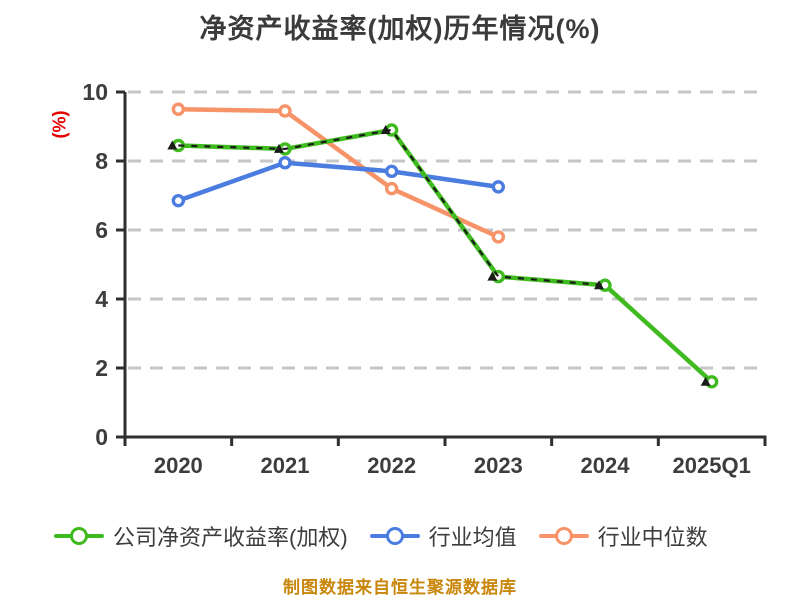 This screenshot has height=600, width=800. What do you see at coordinates (230, 537) in the screenshot?
I see `legend-label-company-roe: 公司净资产收益率(加权)` at bounding box center [230, 537].